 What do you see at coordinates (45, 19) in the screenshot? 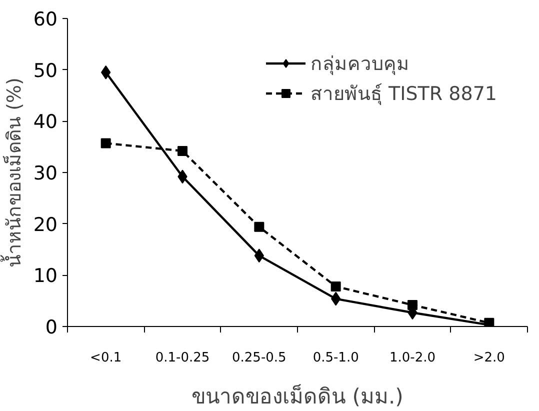
I see `y-tick-label: 60` at bounding box center [45, 19].